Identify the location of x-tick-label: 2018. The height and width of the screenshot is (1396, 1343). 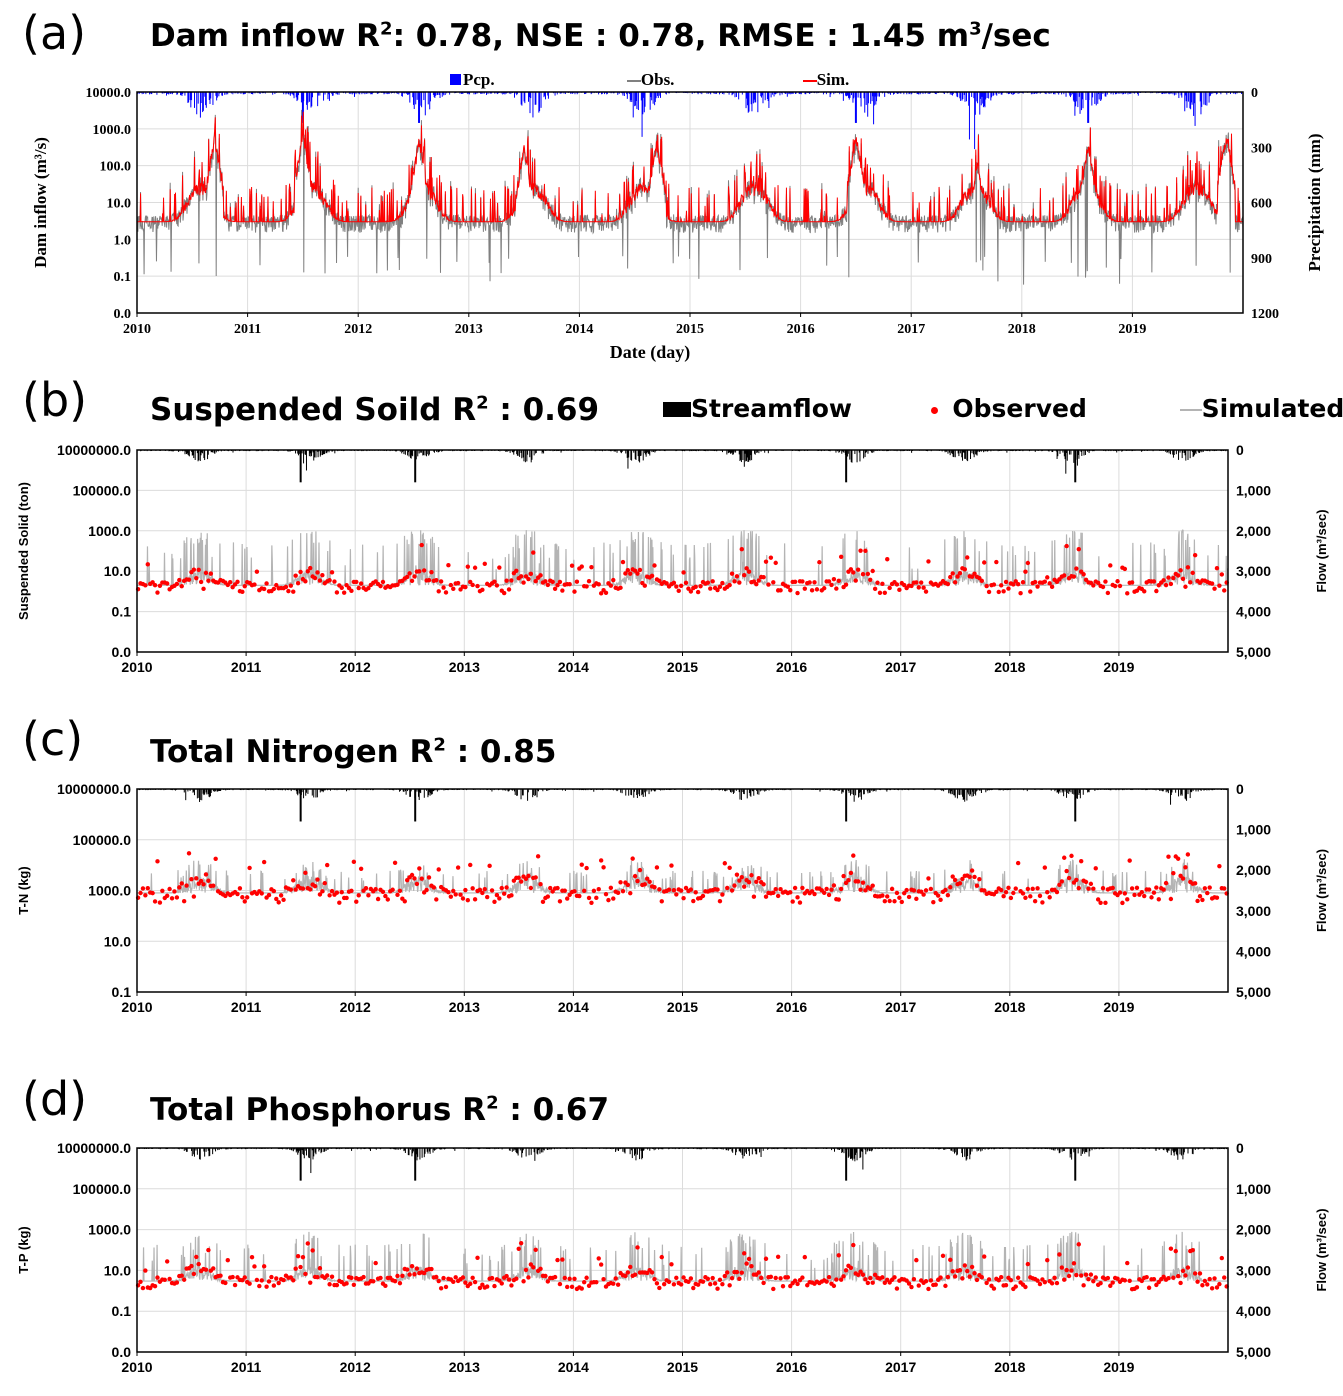
(1009, 667).